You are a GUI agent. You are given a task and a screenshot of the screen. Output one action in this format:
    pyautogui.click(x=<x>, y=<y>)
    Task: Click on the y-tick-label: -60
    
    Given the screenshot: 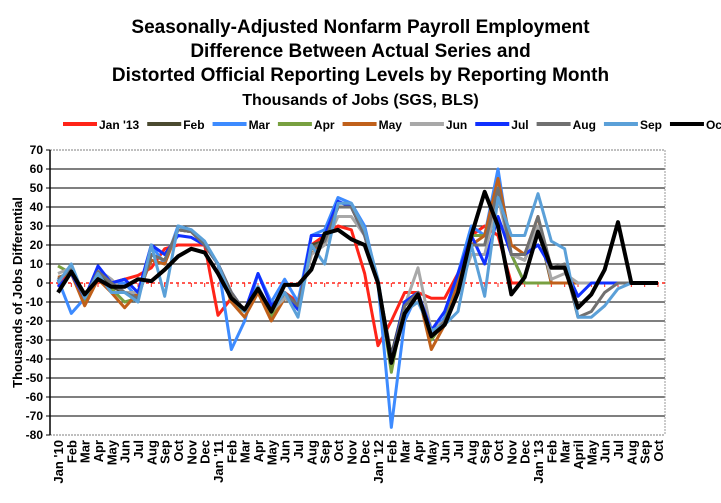 What is the action you would take?
    pyautogui.click(x=35, y=397)
    